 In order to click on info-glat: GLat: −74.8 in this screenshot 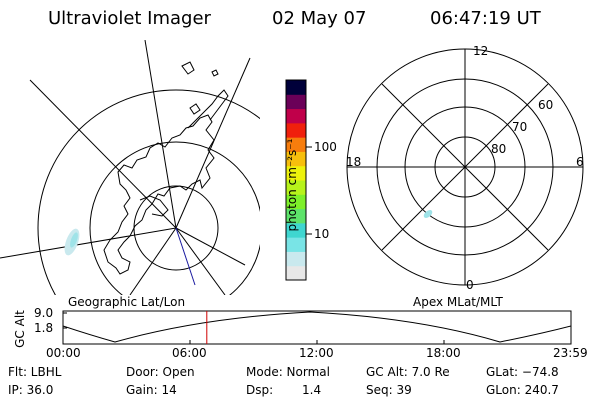, I will do `click(522, 372)`.